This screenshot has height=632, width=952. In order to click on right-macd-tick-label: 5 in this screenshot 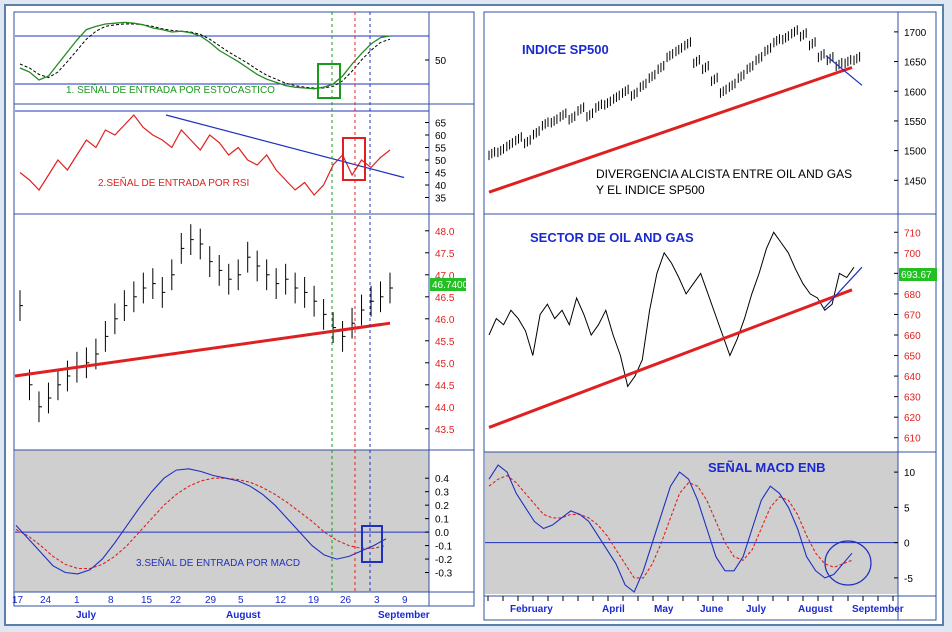, I will do `click(907, 508)`.